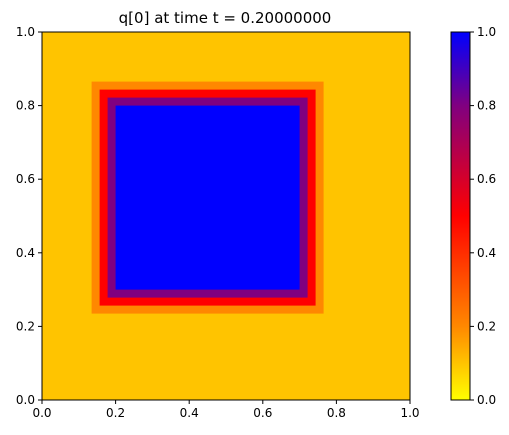 This screenshot has height=435, width=509. I want to click on x-tick-label: 0.0, so click(41, 413).